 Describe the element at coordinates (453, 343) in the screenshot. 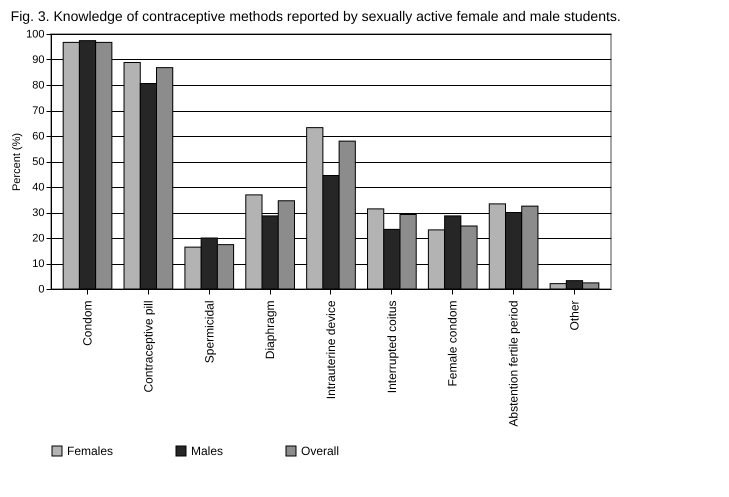

I see `x-tick-label: Female condom` at that location.